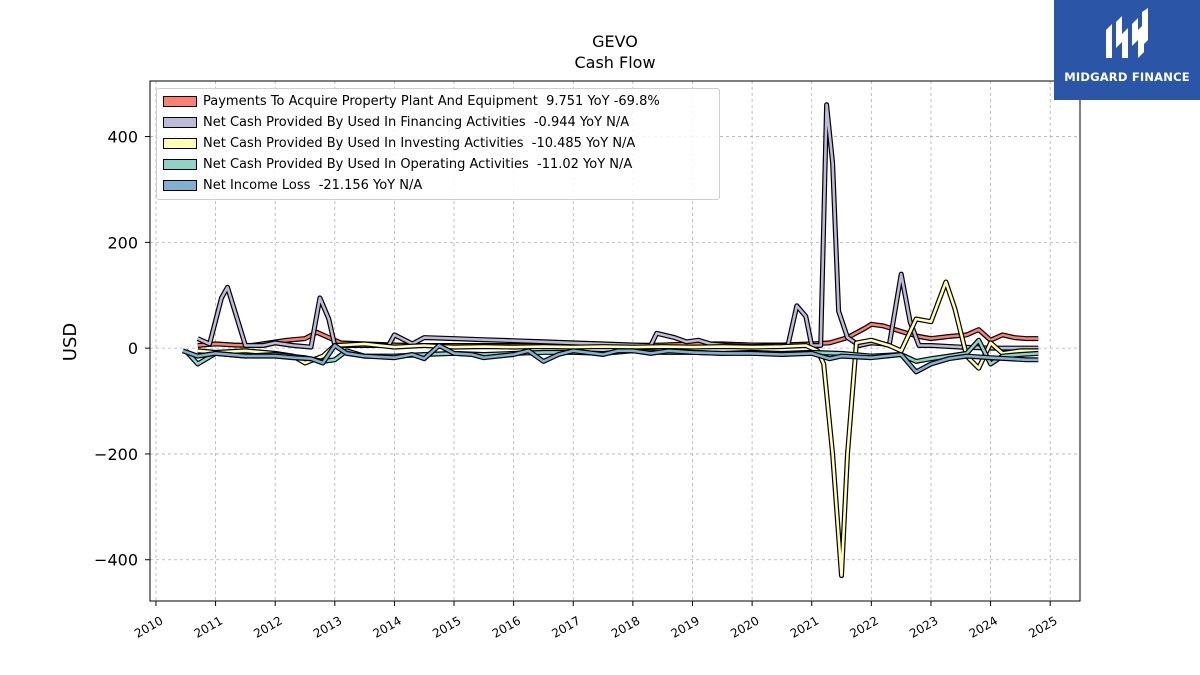 This screenshot has width=1200, height=675. I want to click on x-tick-label: 2016, so click(506, 626).